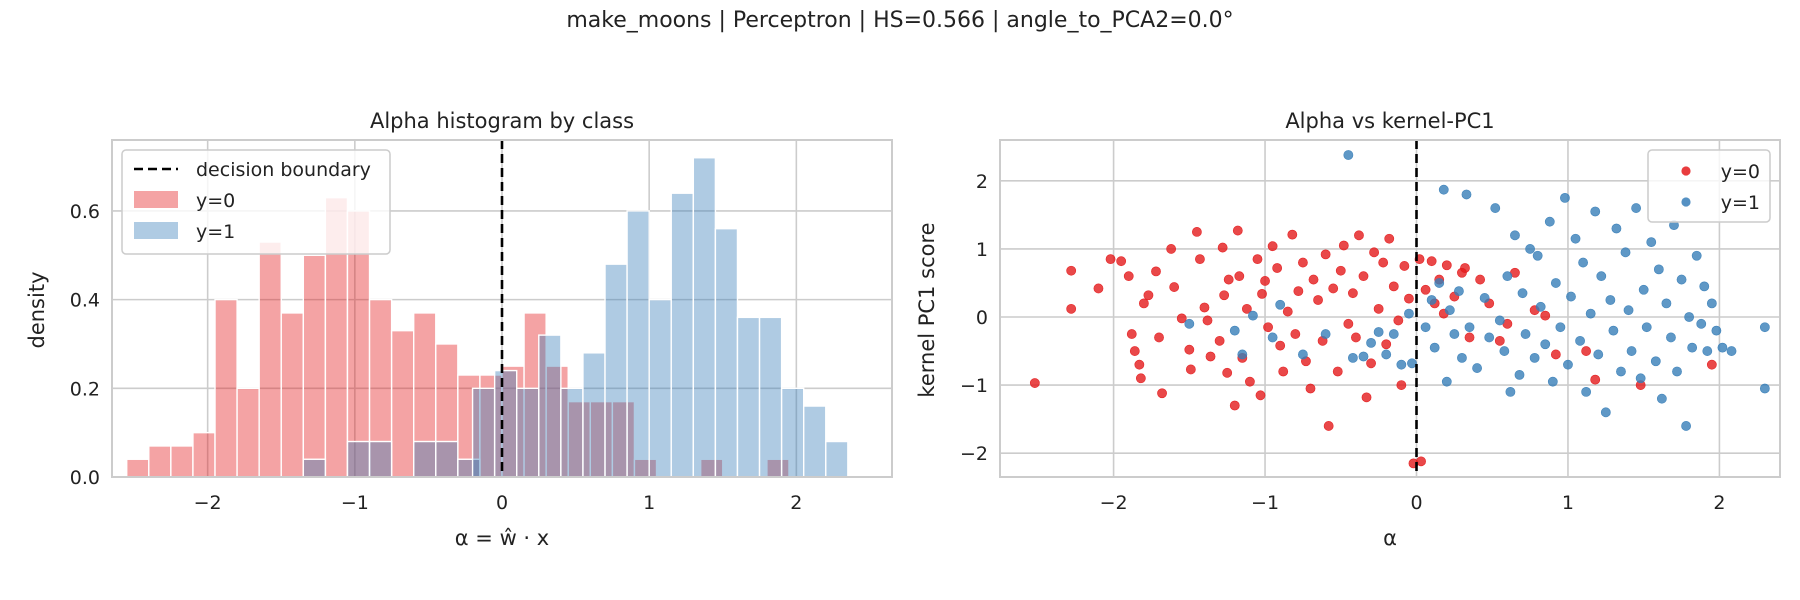 Image resolution: width=1800 pixels, height=600 pixels. I want to click on hist-legend-y1-label: y=1, so click(215, 232).